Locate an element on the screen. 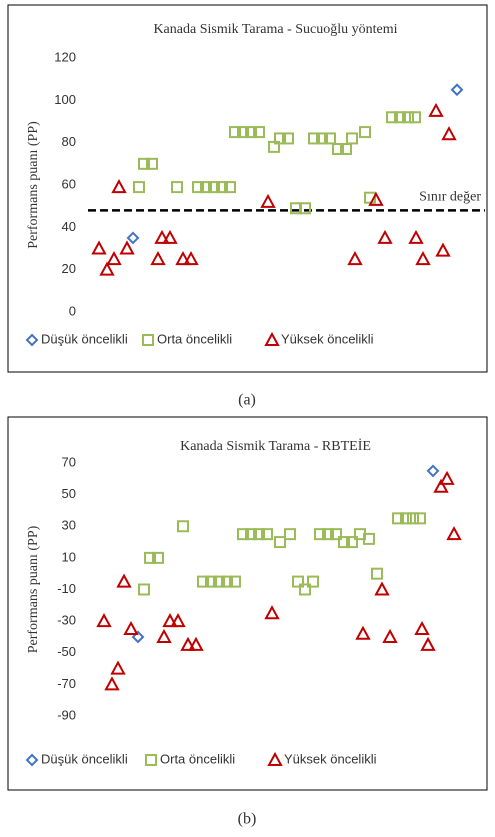 The width and height of the screenshot is (495, 837). y-tick-label: 0 is located at coordinates (72, 310).